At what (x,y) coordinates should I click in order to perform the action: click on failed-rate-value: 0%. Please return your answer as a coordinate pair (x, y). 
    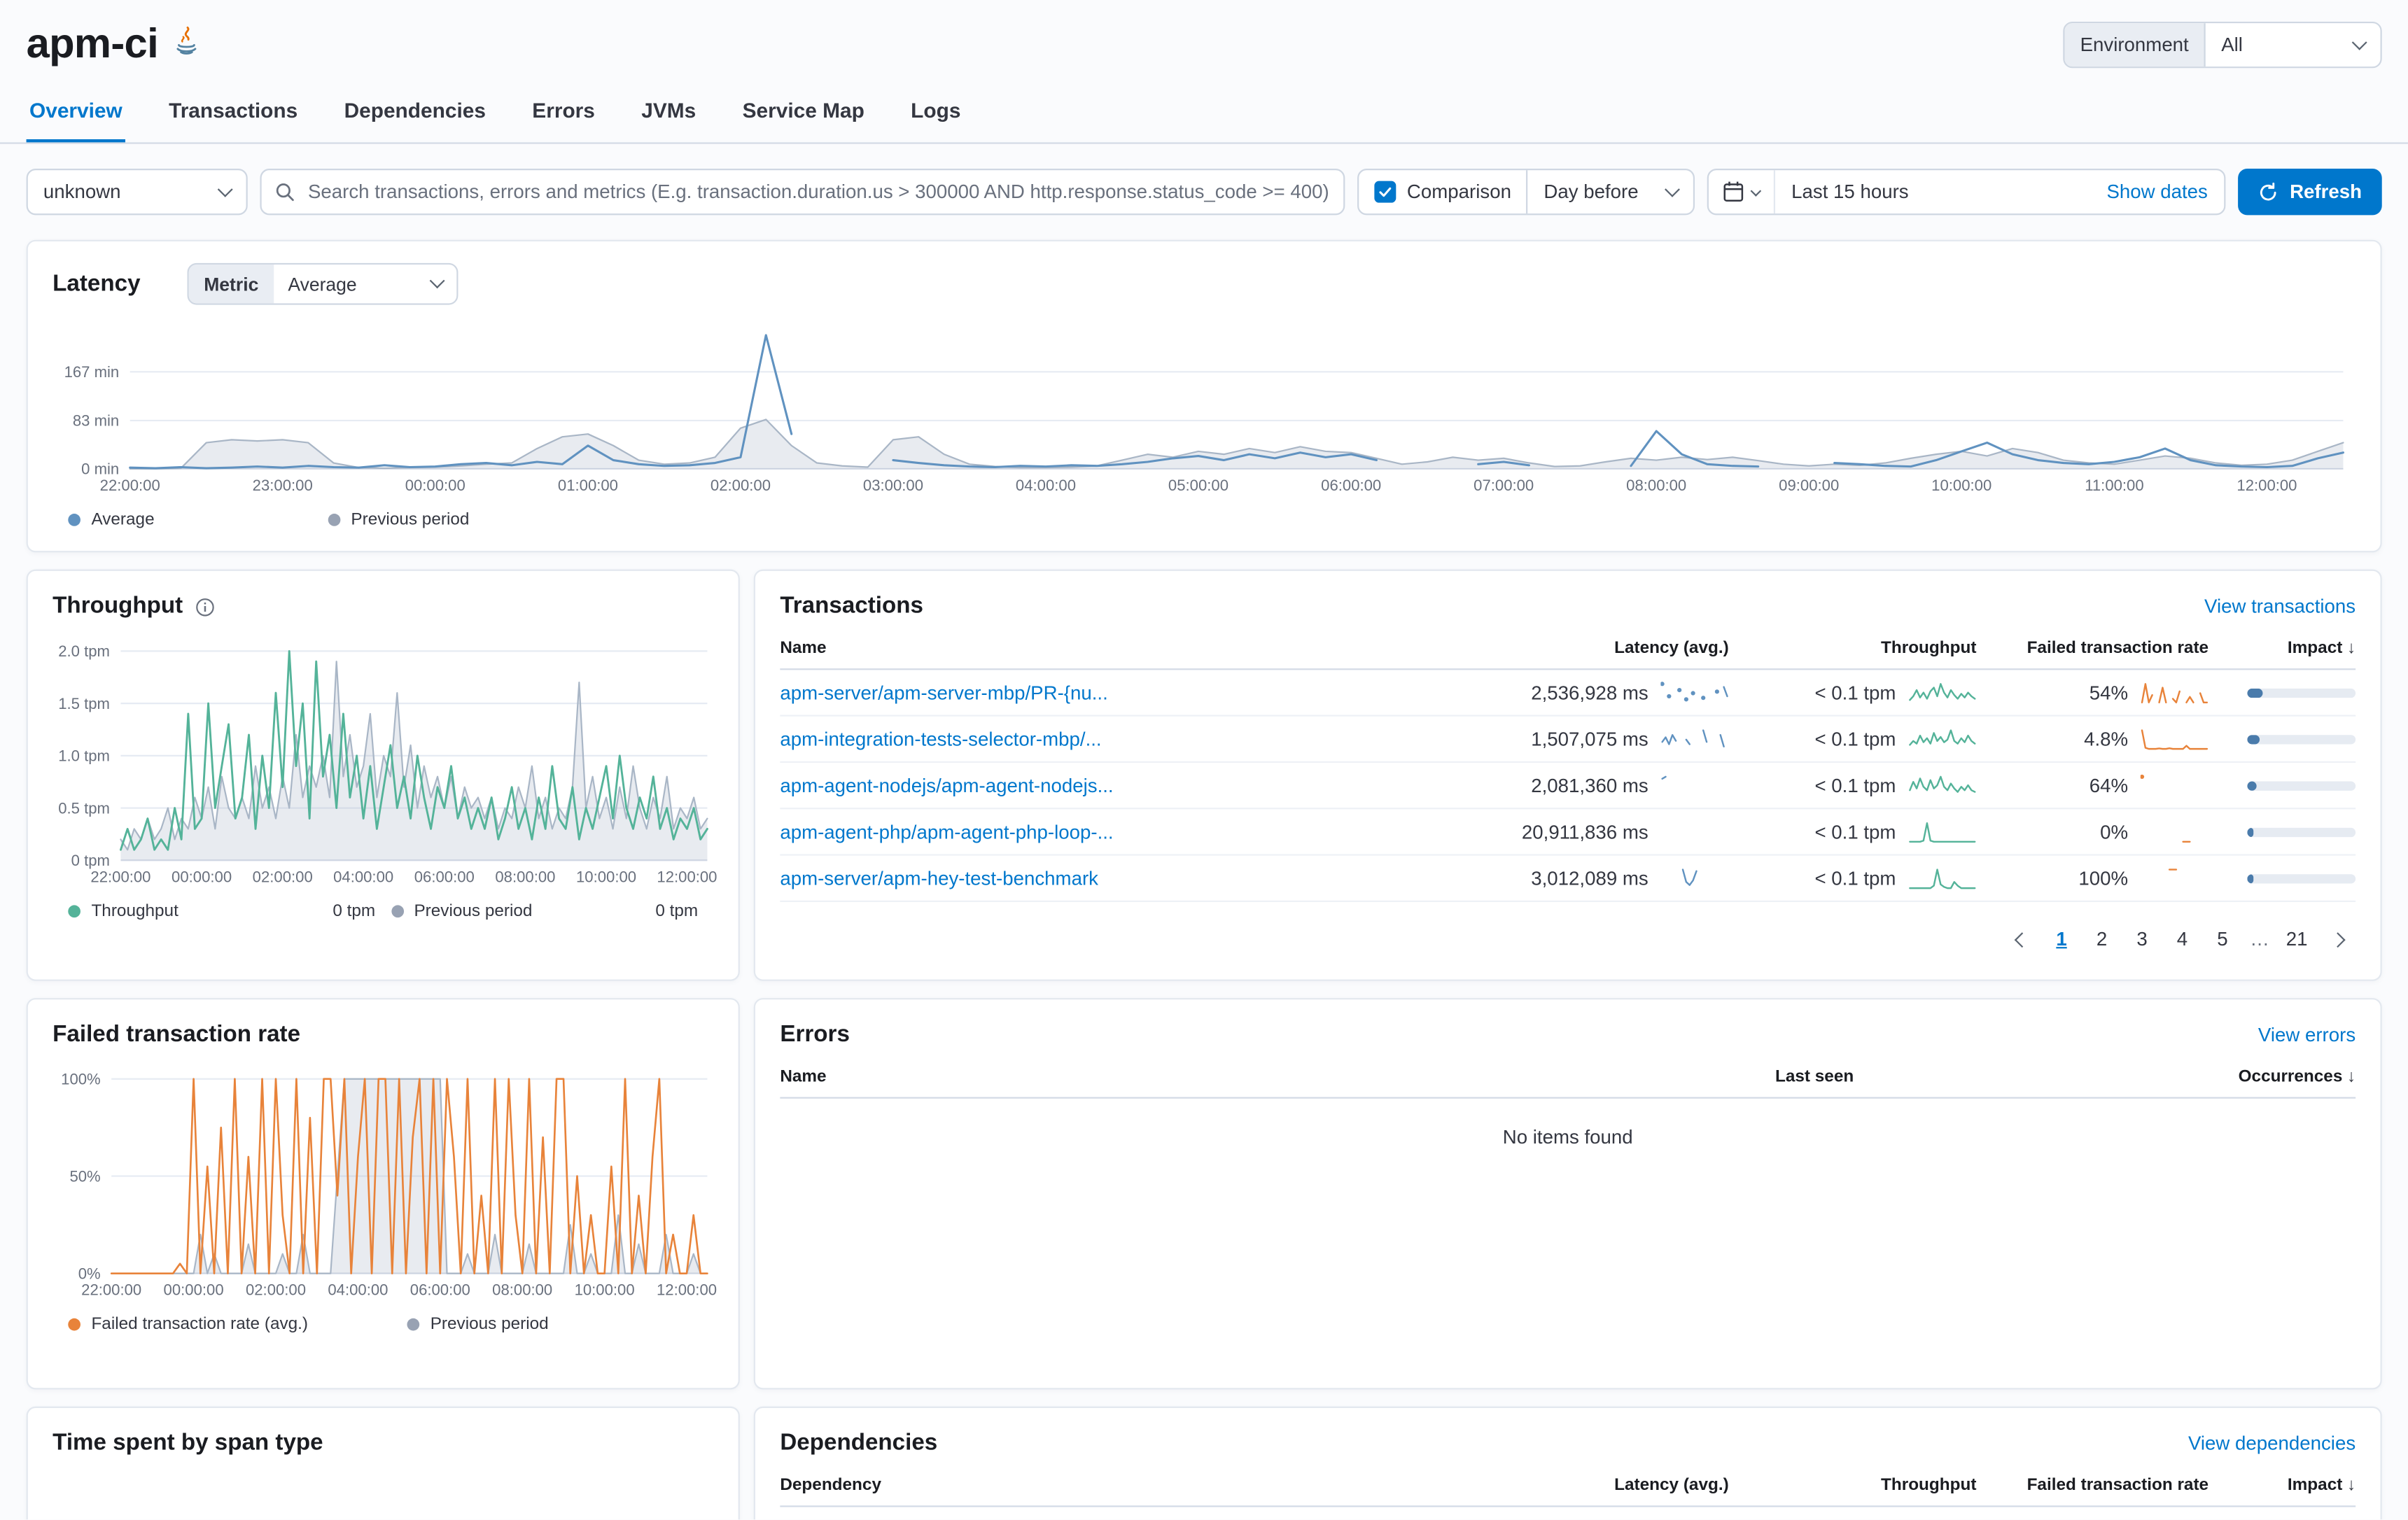
    Looking at the image, I should click on (2114, 831).